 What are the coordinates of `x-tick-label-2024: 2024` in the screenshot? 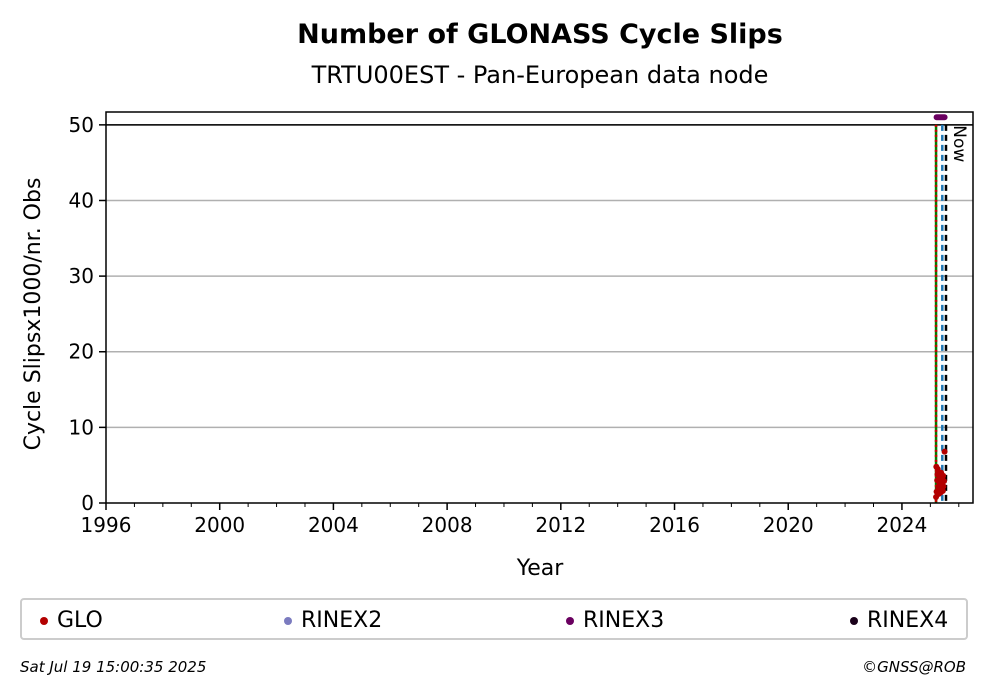 It's located at (901, 525).